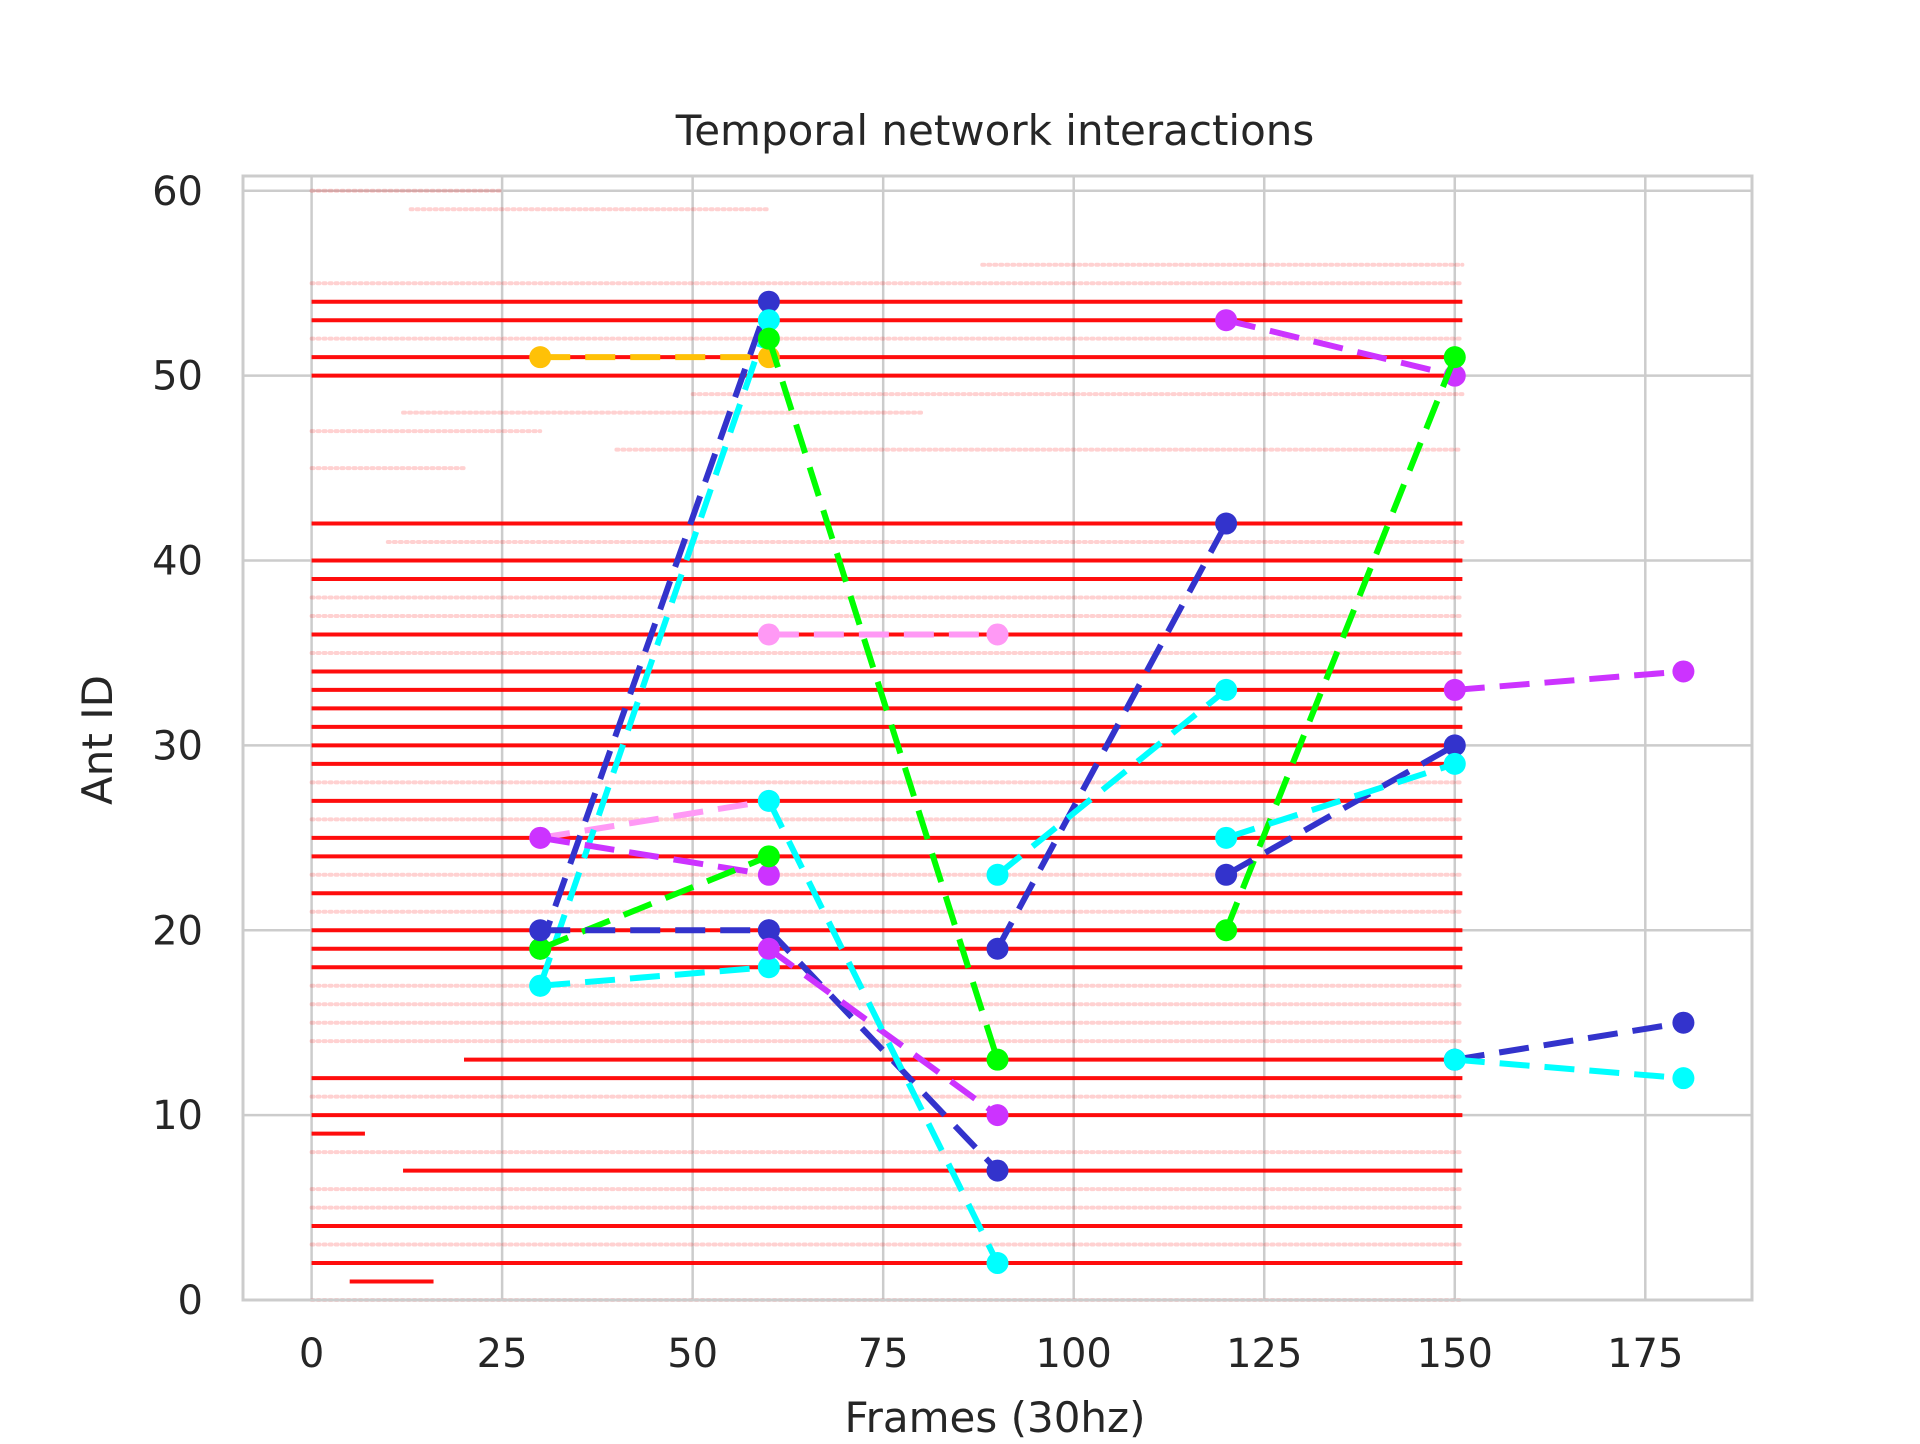  What do you see at coordinates (177, 192) in the screenshot?
I see `y-tick-label: 60` at bounding box center [177, 192].